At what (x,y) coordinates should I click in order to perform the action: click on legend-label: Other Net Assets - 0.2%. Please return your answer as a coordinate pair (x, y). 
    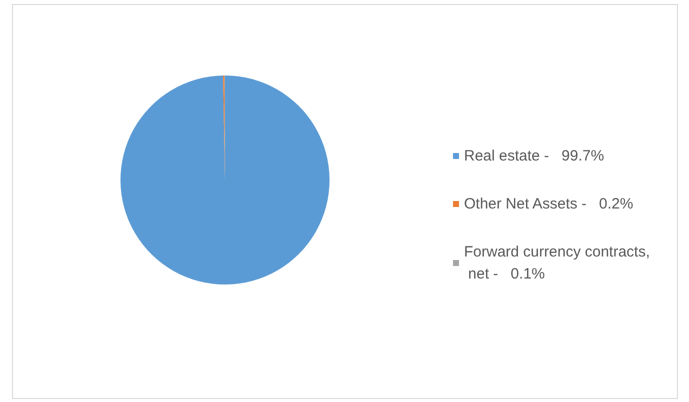
    Looking at the image, I should click on (549, 204).